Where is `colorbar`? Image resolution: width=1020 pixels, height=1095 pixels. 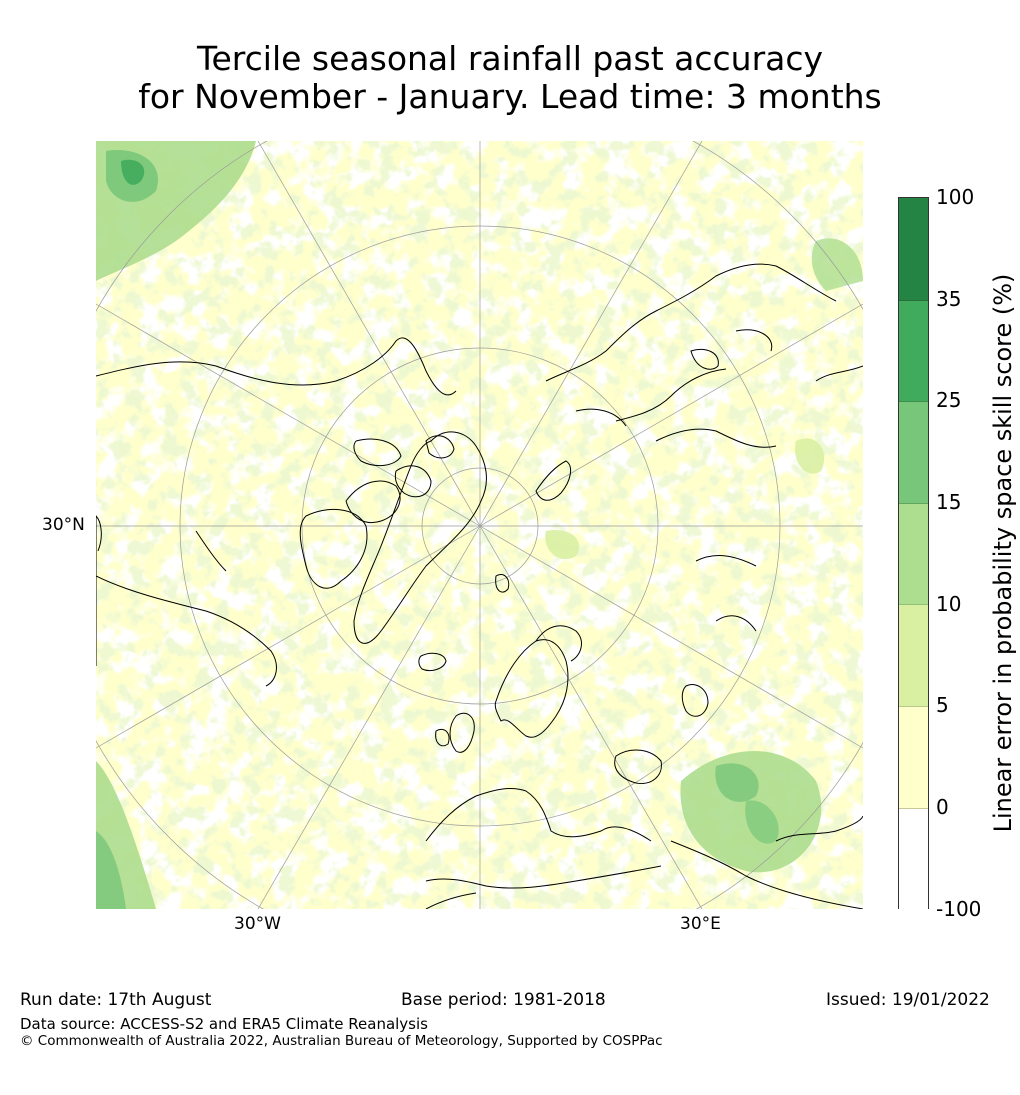
colorbar is located at coordinates (913, 553).